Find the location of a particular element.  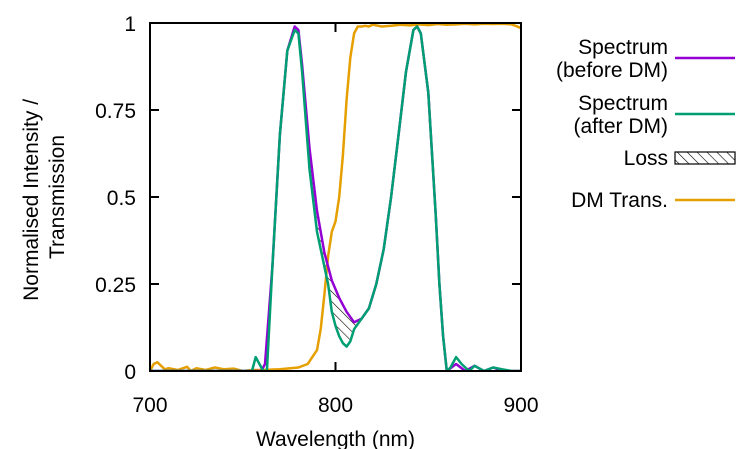

legend-label-line: Loss is located at coordinates (646, 158).